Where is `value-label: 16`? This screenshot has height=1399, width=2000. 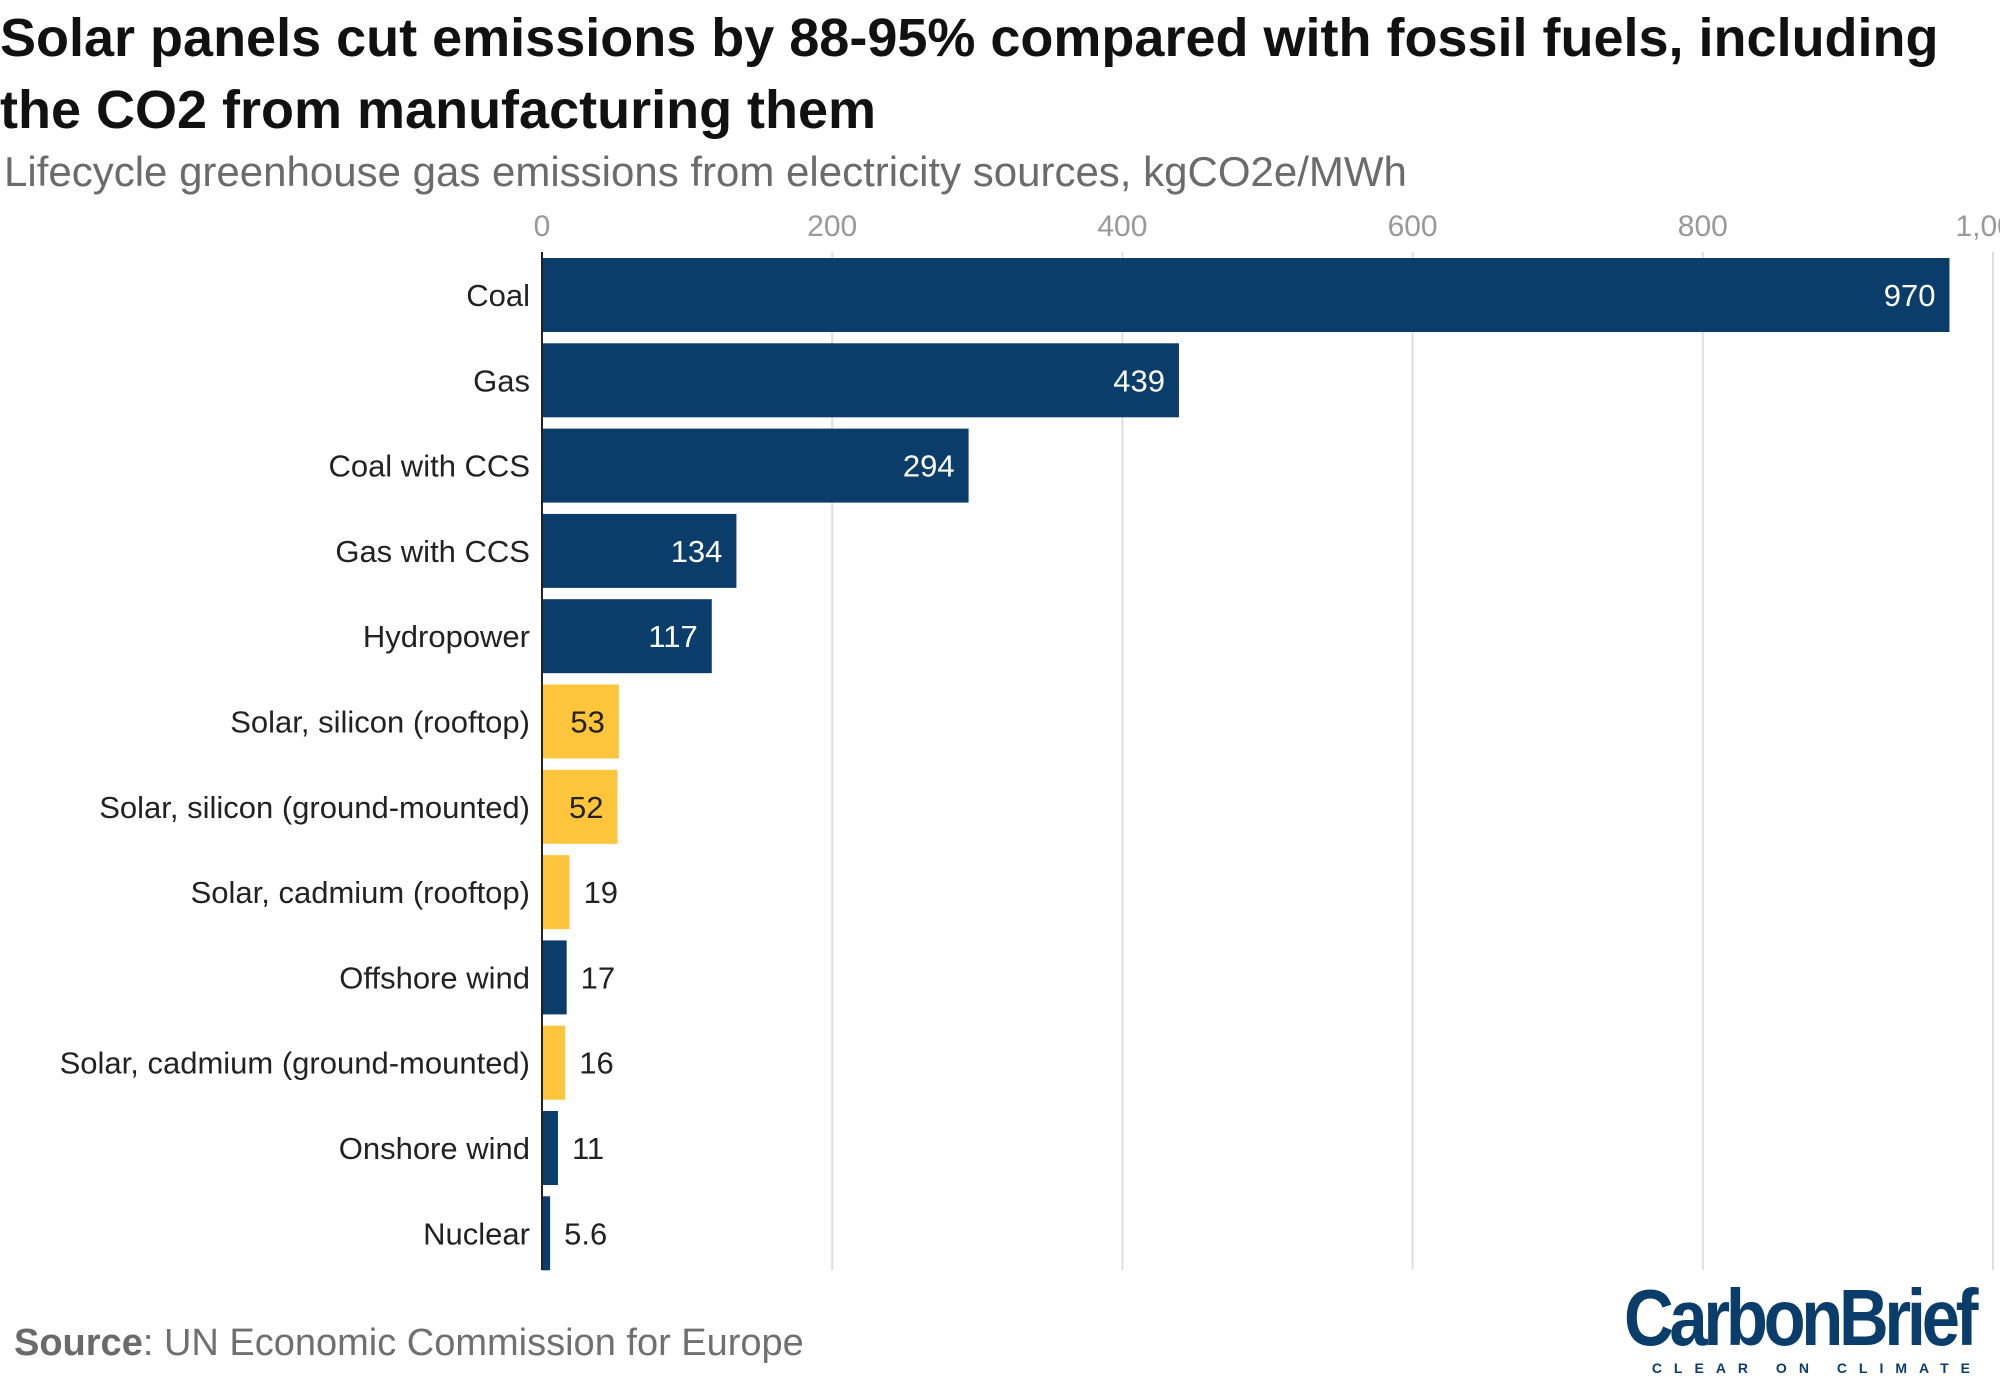
value-label: 16 is located at coordinates (596, 1063).